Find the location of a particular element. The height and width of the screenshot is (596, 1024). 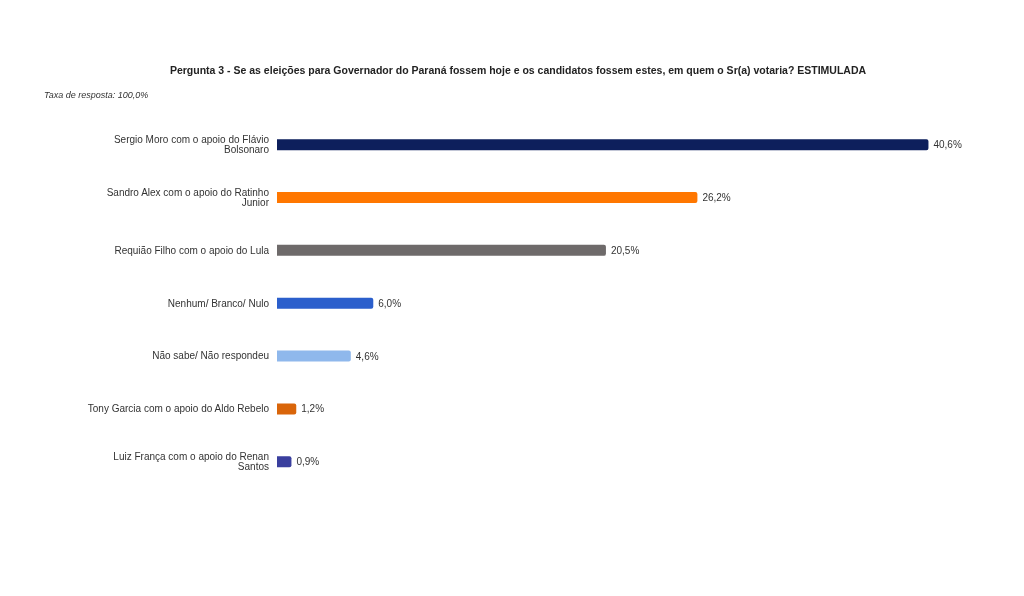

y-tick-label: Requião Filho com o apoio do Lula is located at coordinates (192, 250).